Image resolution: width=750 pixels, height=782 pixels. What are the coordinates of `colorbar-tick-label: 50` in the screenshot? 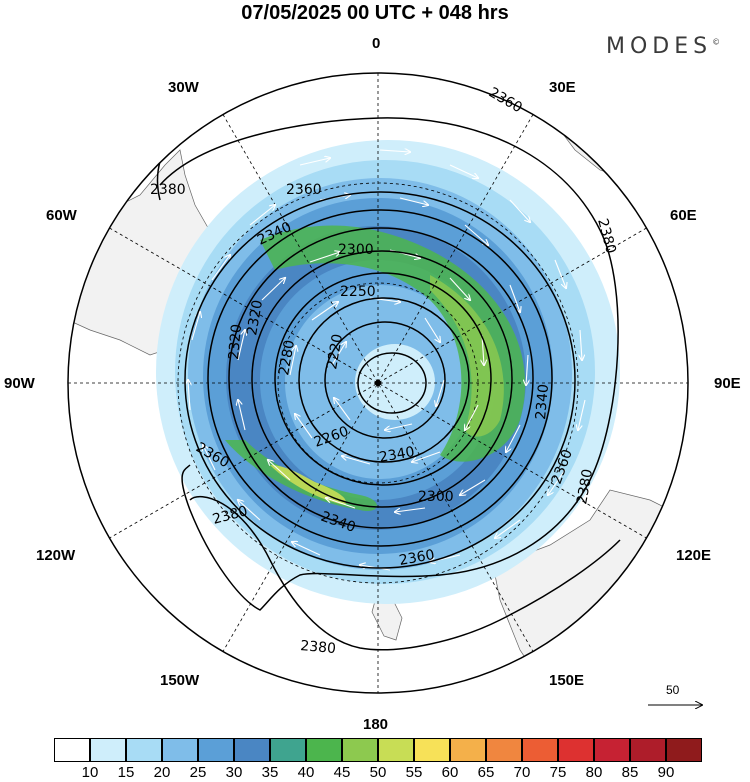 It's located at (378, 772).